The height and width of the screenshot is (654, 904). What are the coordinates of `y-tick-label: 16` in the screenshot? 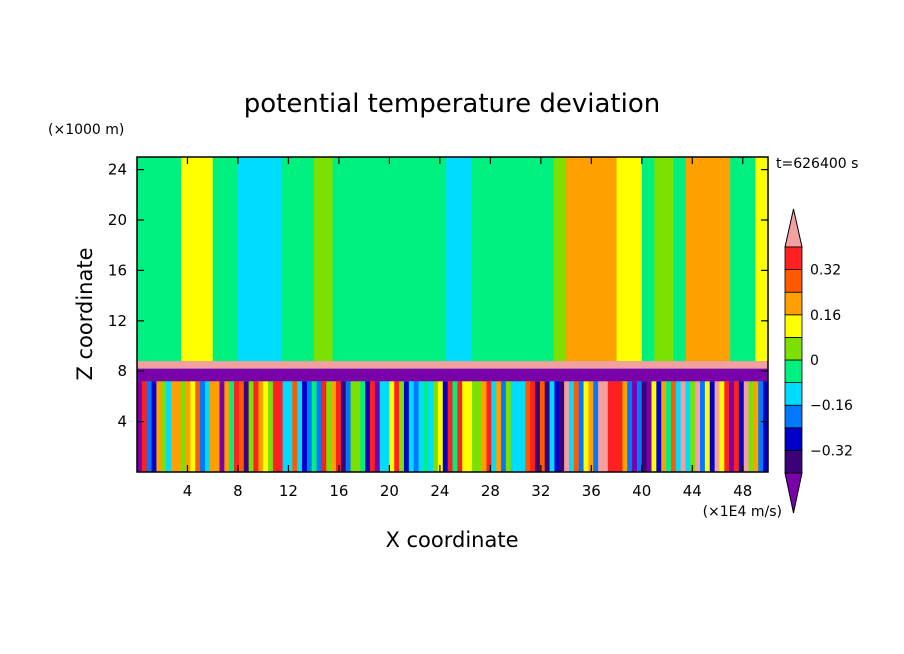 It's located at (117, 270).